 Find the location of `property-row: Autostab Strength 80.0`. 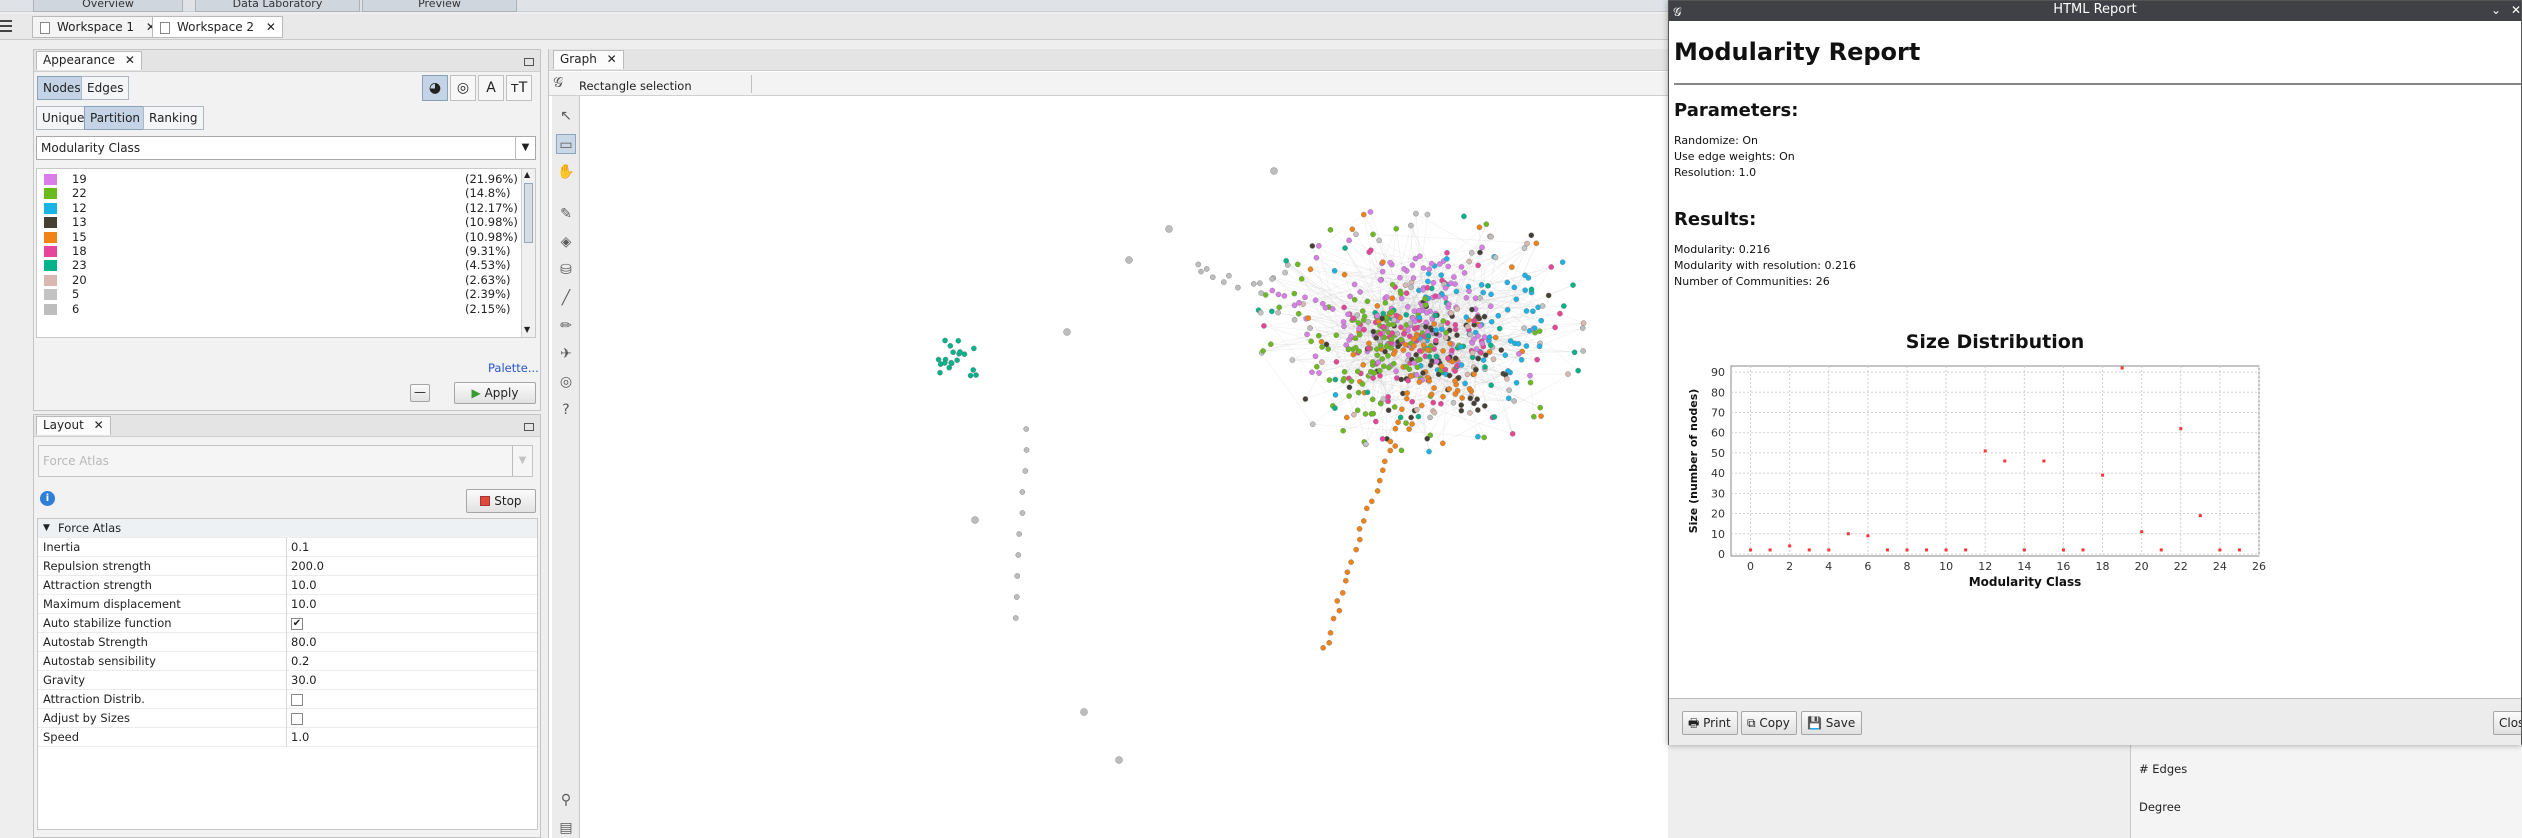

property-row: Autostab Strength 80.0 is located at coordinates (287, 642).